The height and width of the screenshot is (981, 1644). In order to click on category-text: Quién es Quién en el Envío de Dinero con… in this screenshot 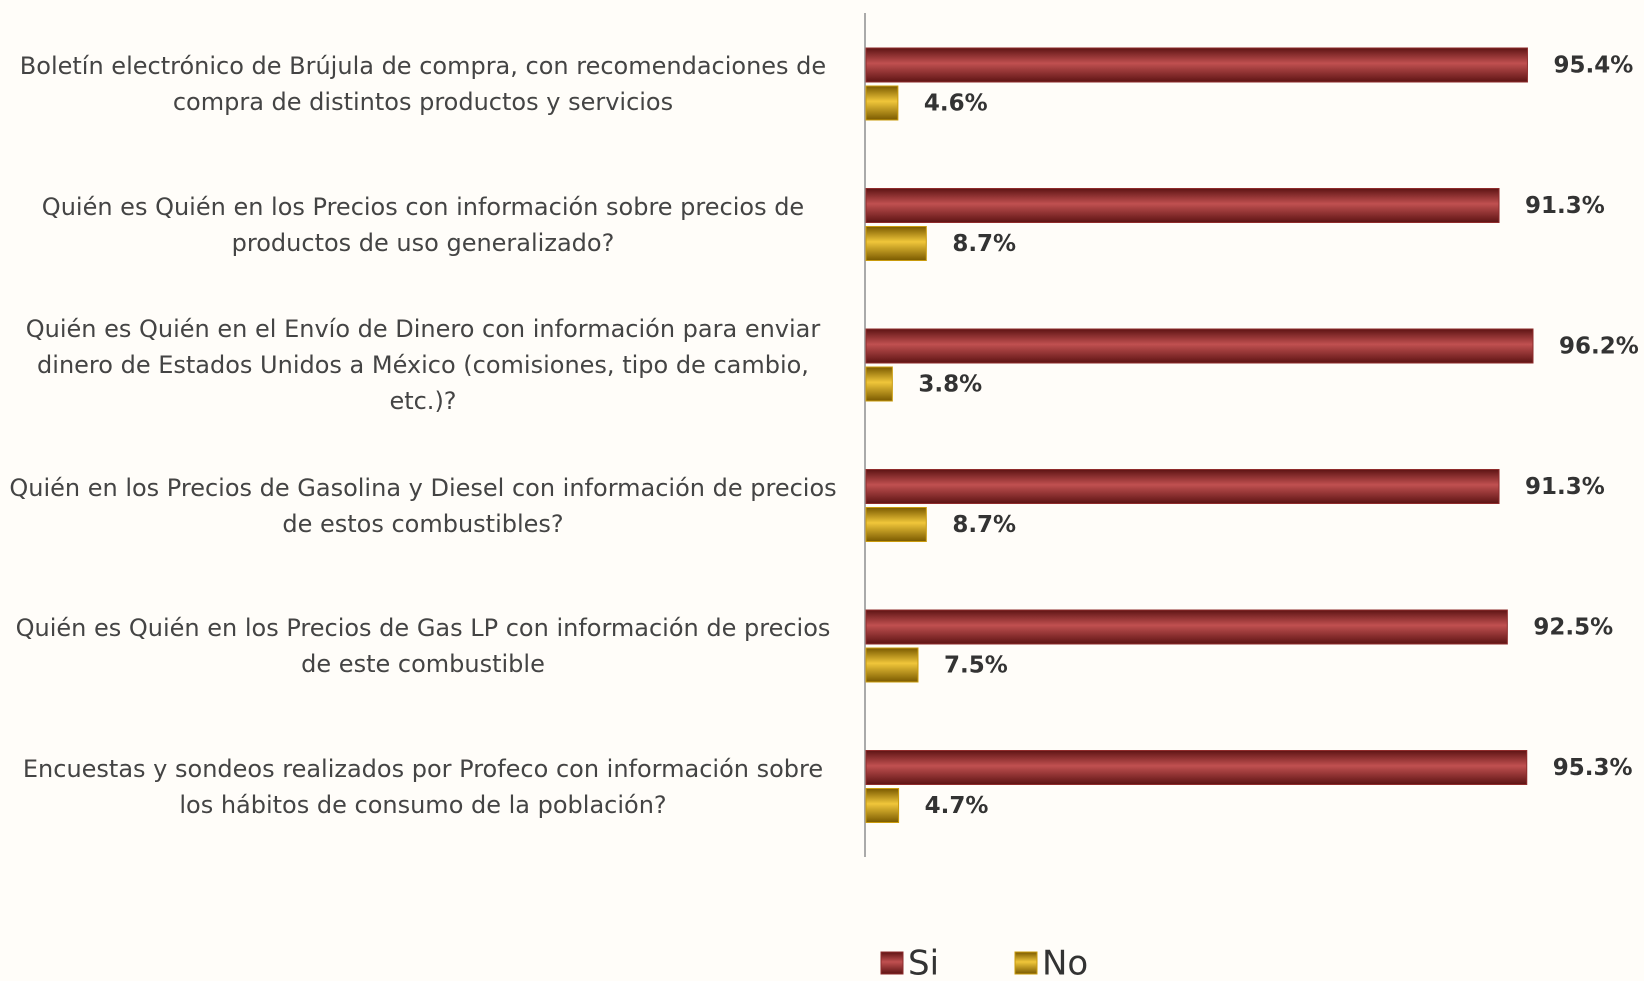, I will do `click(423, 365)`.